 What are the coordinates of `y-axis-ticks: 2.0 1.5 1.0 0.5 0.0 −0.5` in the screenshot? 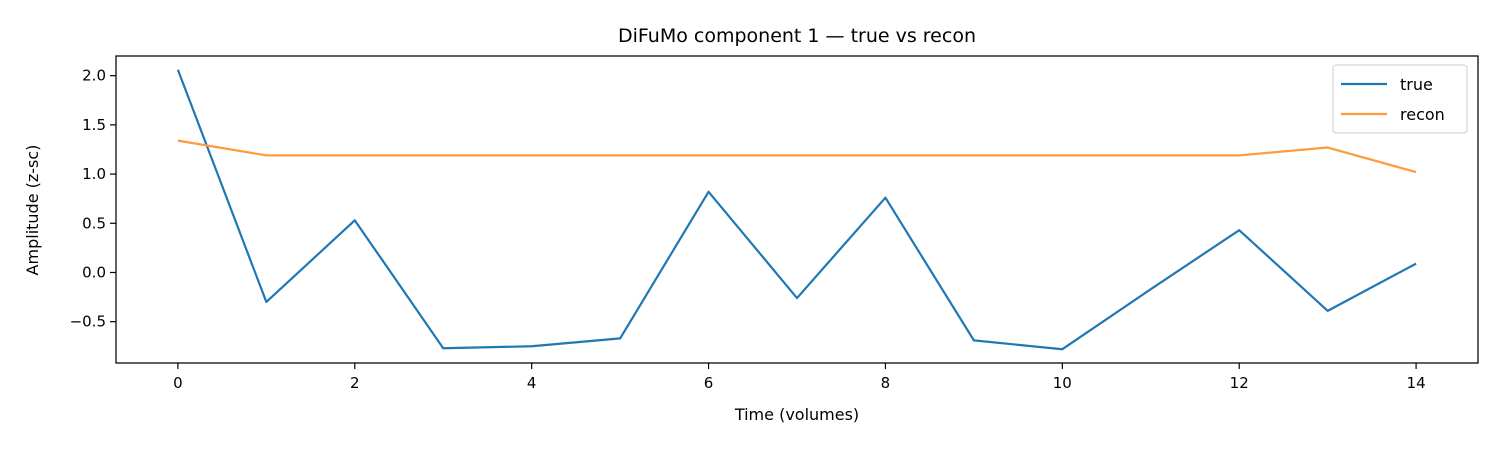 It's located at (93, 199).